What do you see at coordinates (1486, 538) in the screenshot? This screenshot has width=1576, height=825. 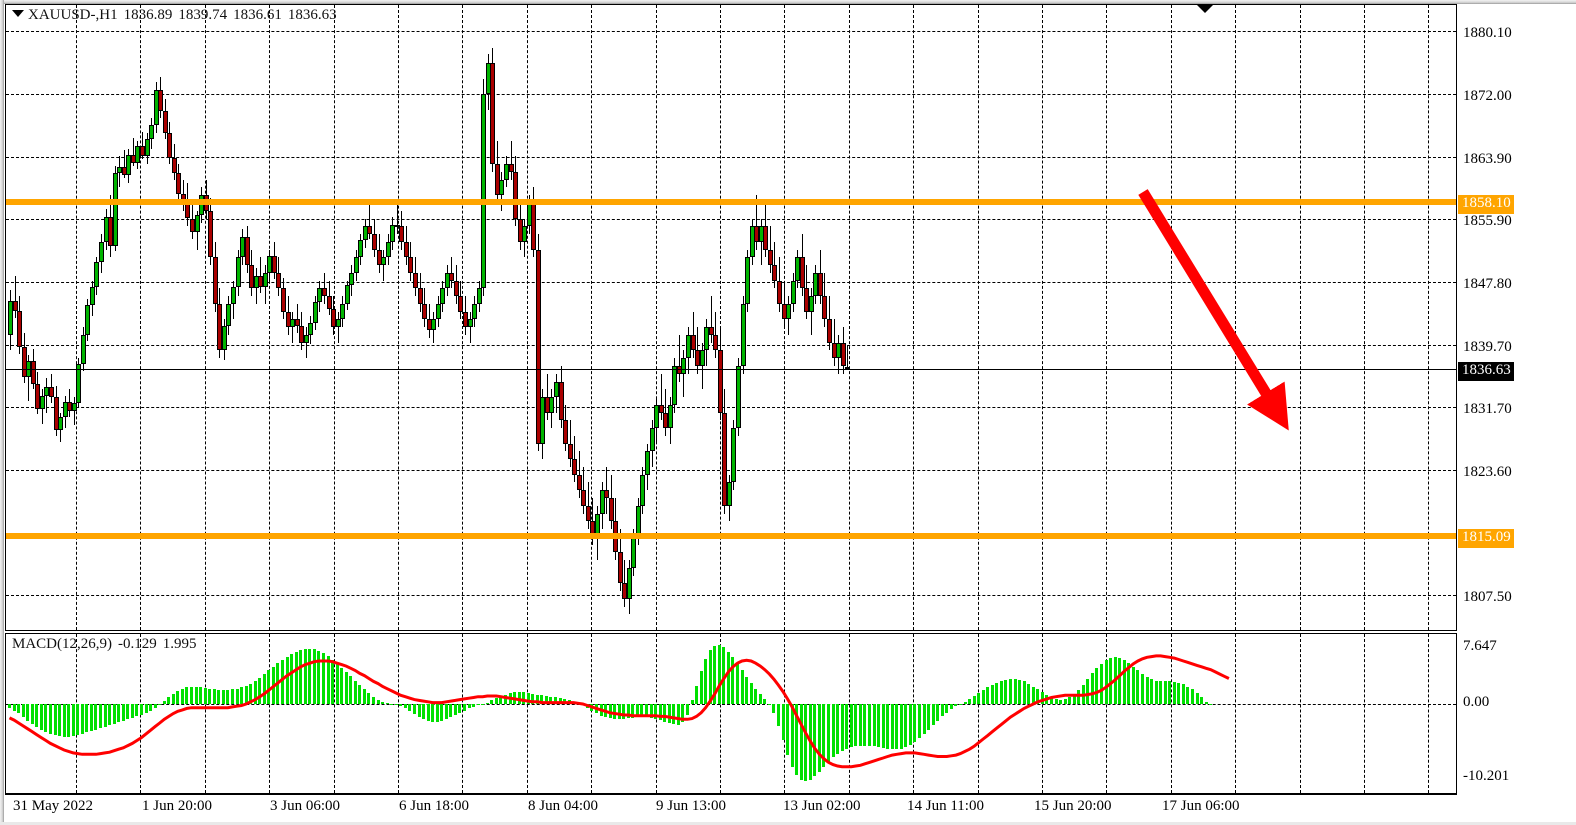 I see `price-level-tag-support: 1815.09` at bounding box center [1486, 538].